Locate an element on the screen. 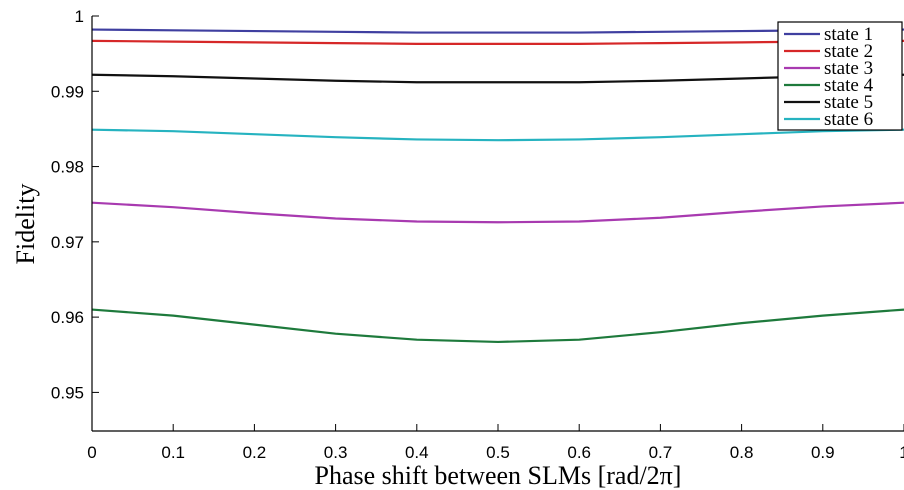 Image resolution: width=904 pixels, height=490 pixels. x-tick-label: 0.3 is located at coordinates (336, 452).